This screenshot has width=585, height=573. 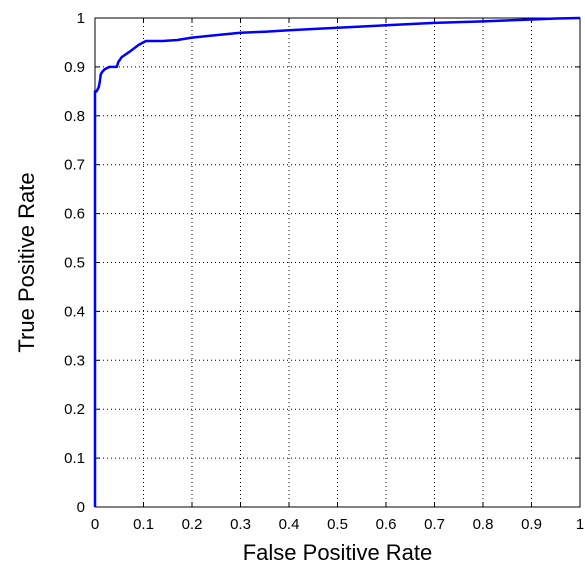 What do you see at coordinates (434, 524) in the screenshot?
I see `x-tick-label: 0.7` at bounding box center [434, 524].